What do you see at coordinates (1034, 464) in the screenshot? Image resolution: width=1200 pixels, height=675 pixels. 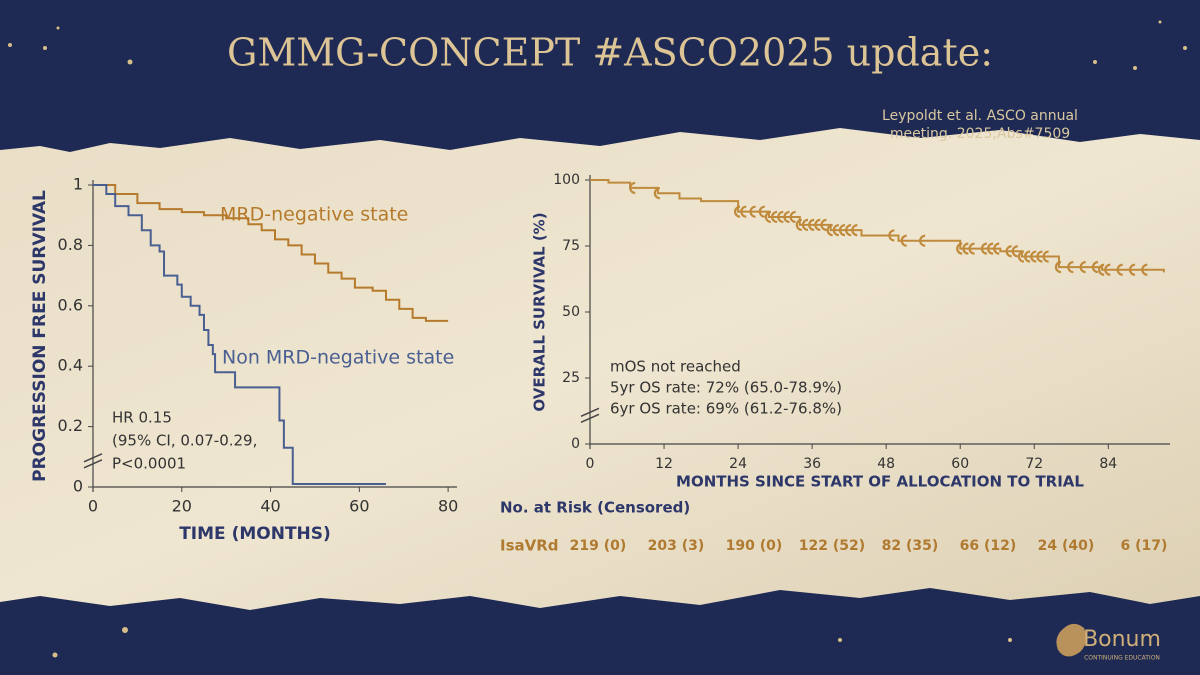 I see `x-tick-label: 72` at bounding box center [1034, 464].